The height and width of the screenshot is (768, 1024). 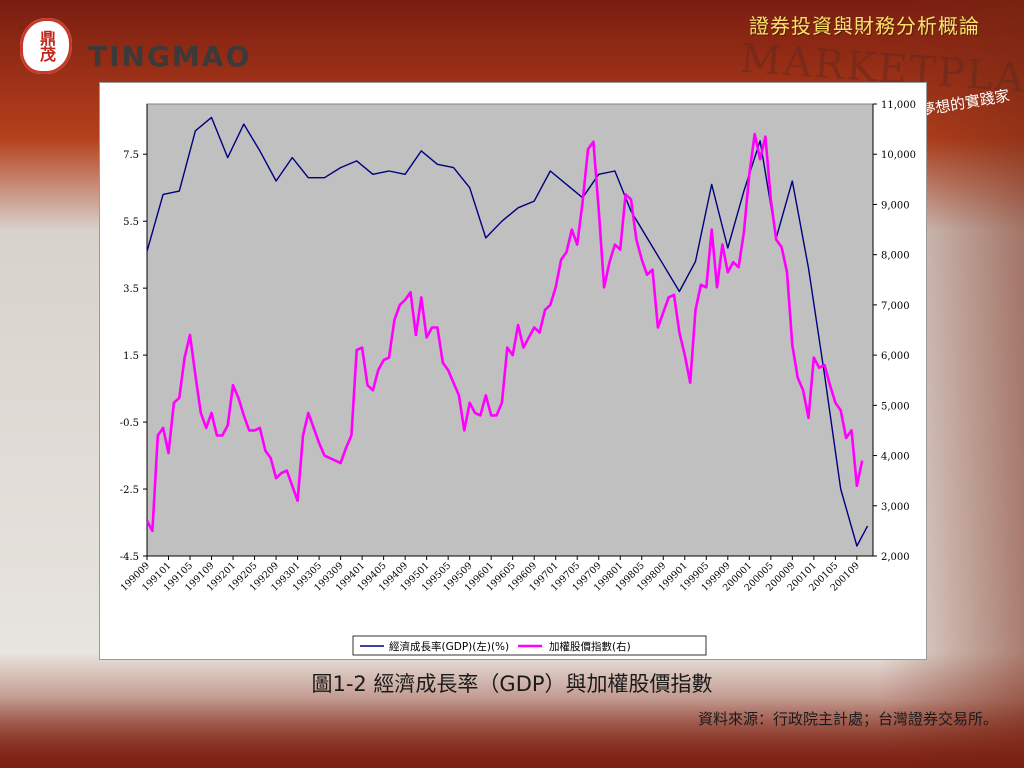 I want to click on publisher-logo-seal: 鼎茂, so click(x=46, y=46).